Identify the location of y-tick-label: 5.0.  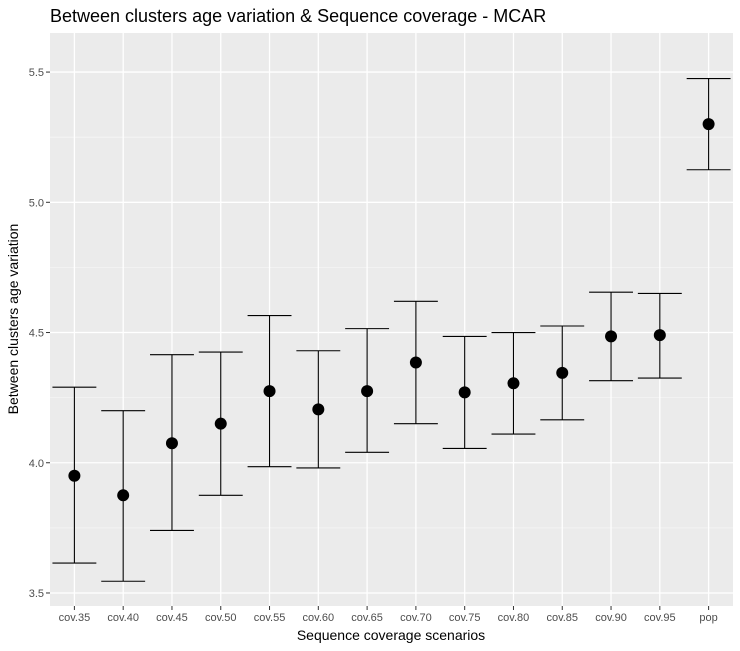
(36, 203).